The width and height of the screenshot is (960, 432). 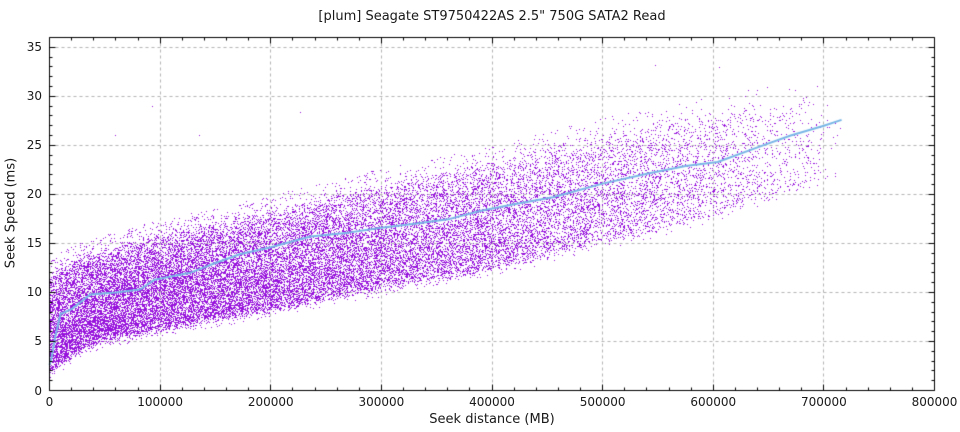 What do you see at coordinates (34, 194) in the screenshot?
I see `y-tick-label: 20` at bounding box center [34, 194].